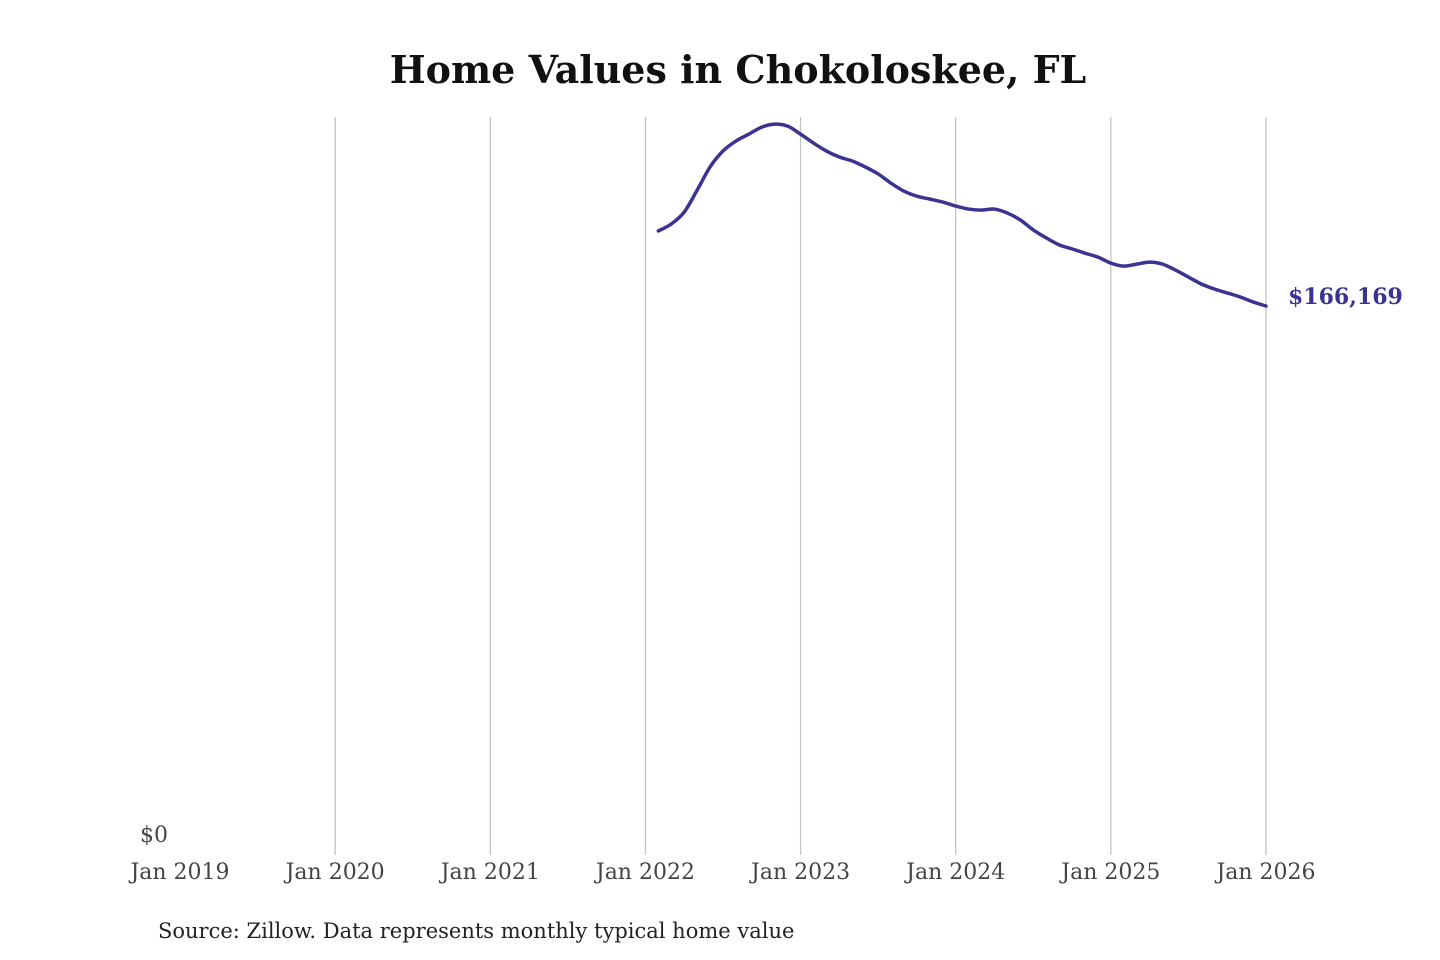 This screenshot has width=1440, height=960. I want to click on series-line, so click(962, 215).